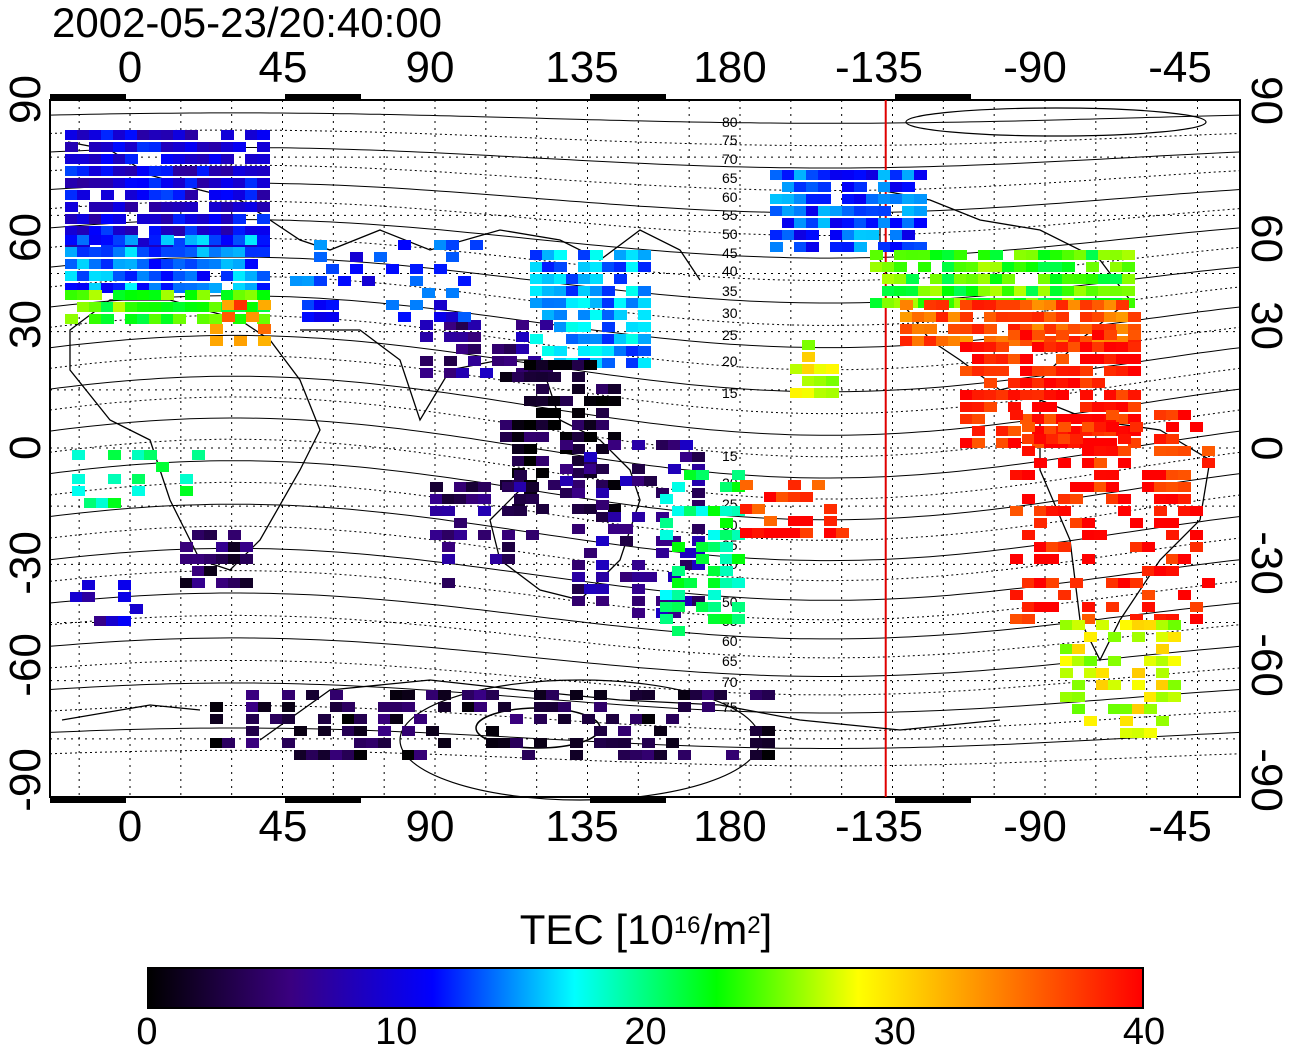 The image size is (1292, 1057). I want to click on lon-tick-bottom: 90, so click(430, 826).